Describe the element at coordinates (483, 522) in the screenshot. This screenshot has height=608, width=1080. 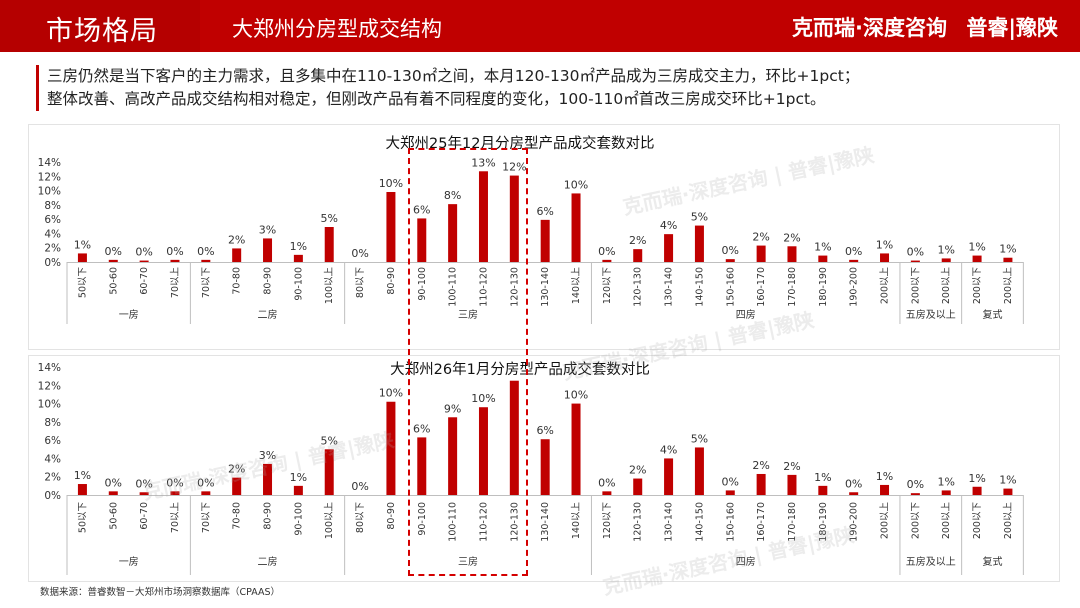
I see `category-label: 110-120` at that location.